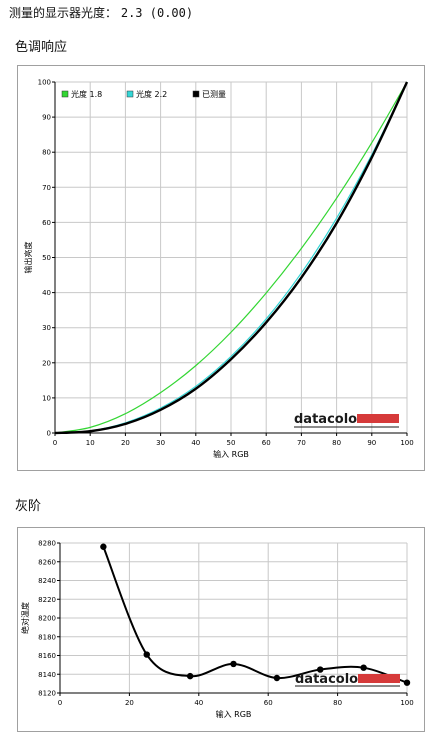  Describe the element at coordinates (47, 694) in the screenshot. I see `y-tick-label: 8120` at that location.